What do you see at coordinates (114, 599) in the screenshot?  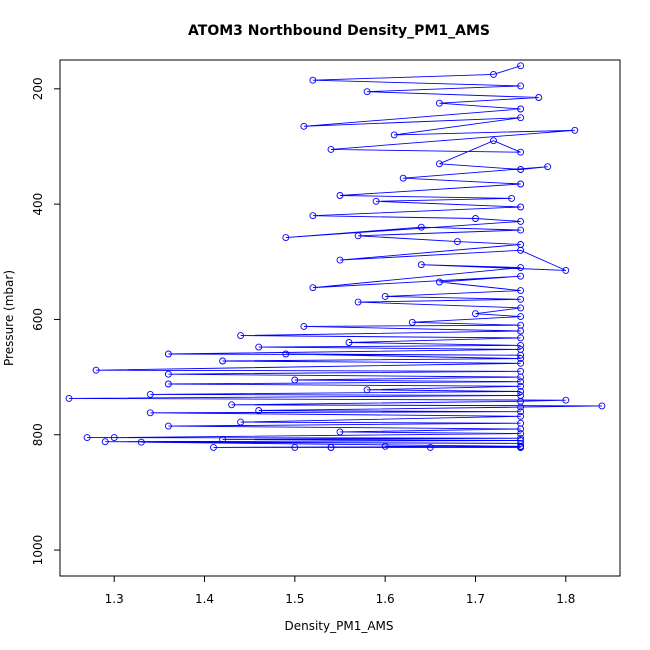 I see `x-tick-label: 1.3` at bounding box center [114, 599].